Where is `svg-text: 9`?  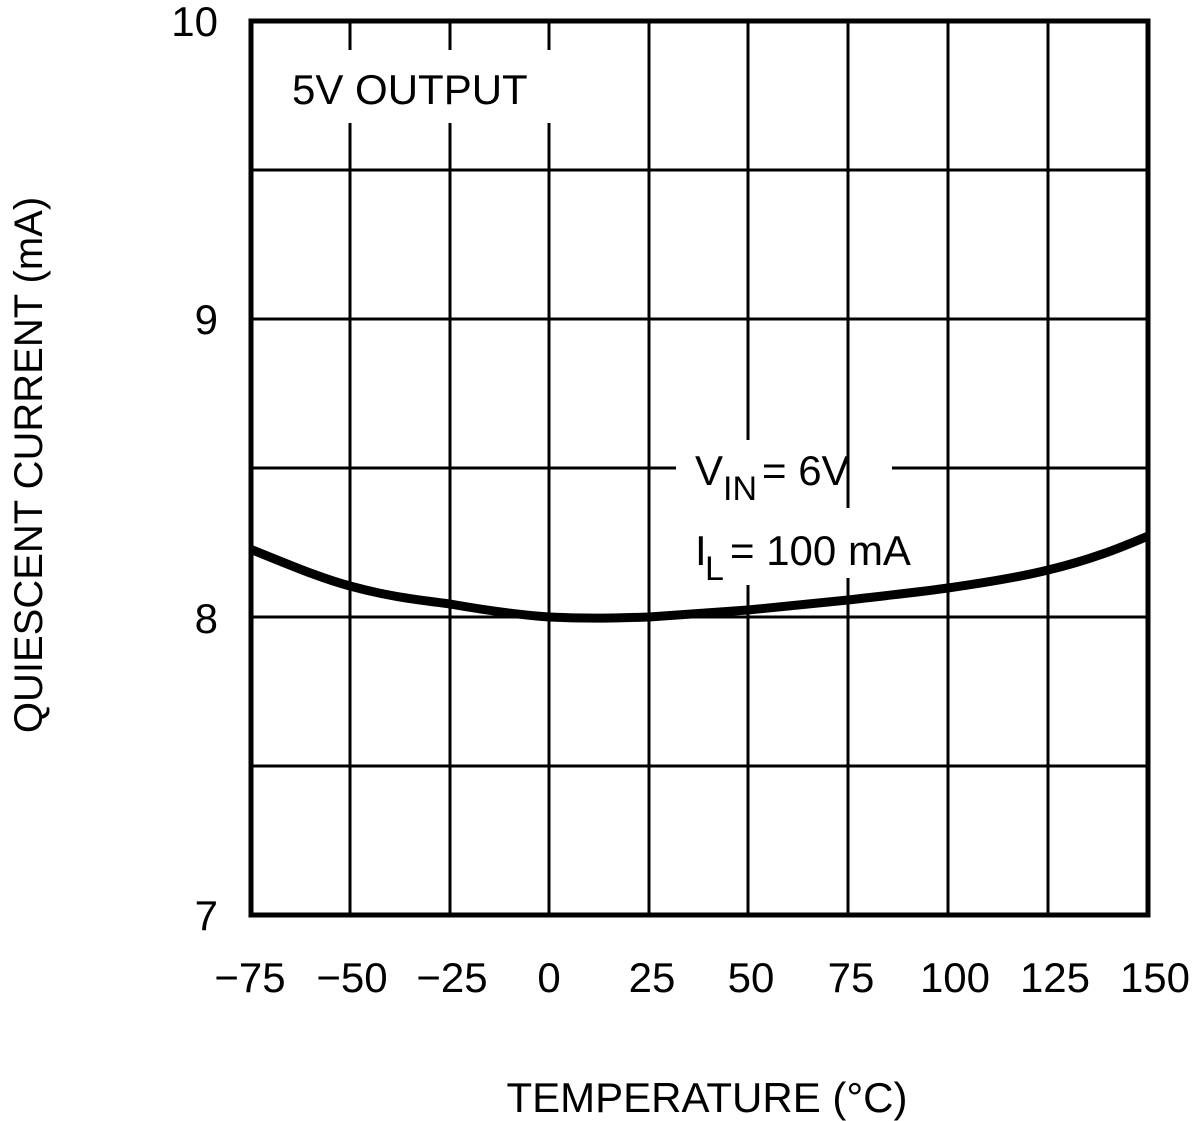 svg-text: 9 is located at coordinates (206, 319).